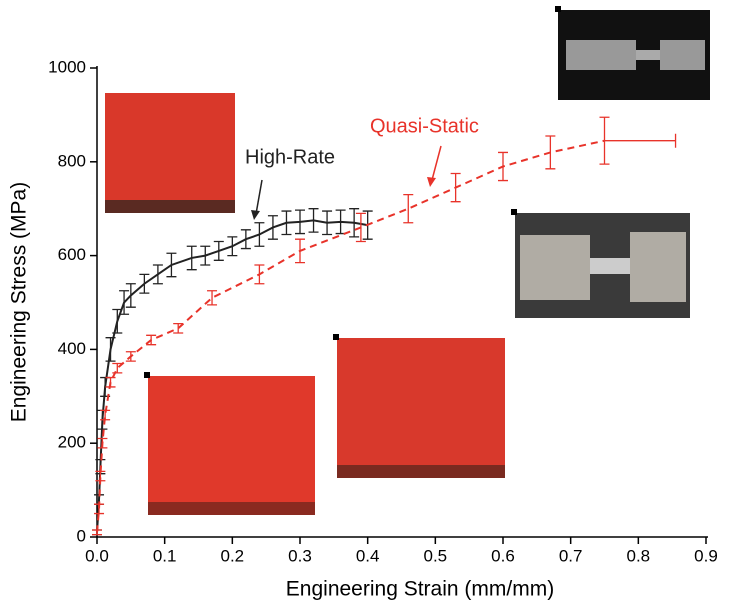 The height and width of the screenshot is (612, 732). Describe the element at coordinates (233, 555) in the screenshot. I see `x-tick-label: 0.2` at that location.